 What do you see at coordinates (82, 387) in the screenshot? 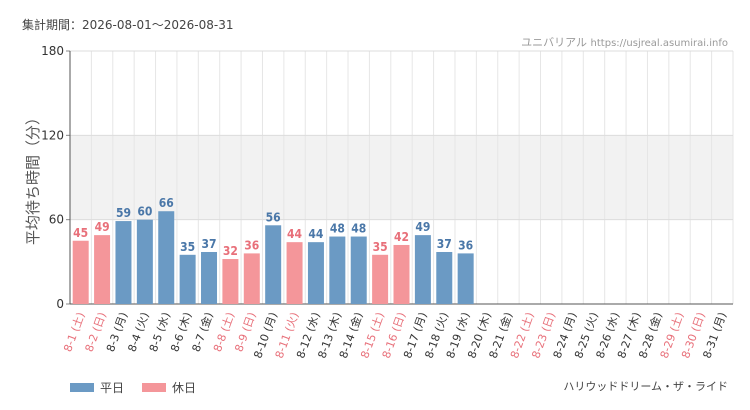
I see `legend-swatch-weekday` at bounding box center [82, 387].